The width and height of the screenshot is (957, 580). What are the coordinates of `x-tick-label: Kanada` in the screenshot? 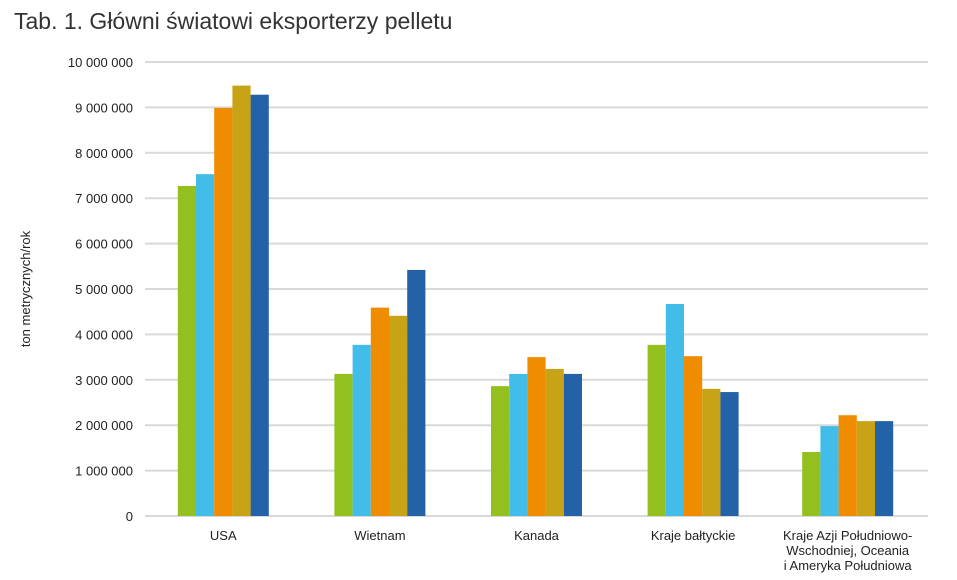 It's located at (537, 535).